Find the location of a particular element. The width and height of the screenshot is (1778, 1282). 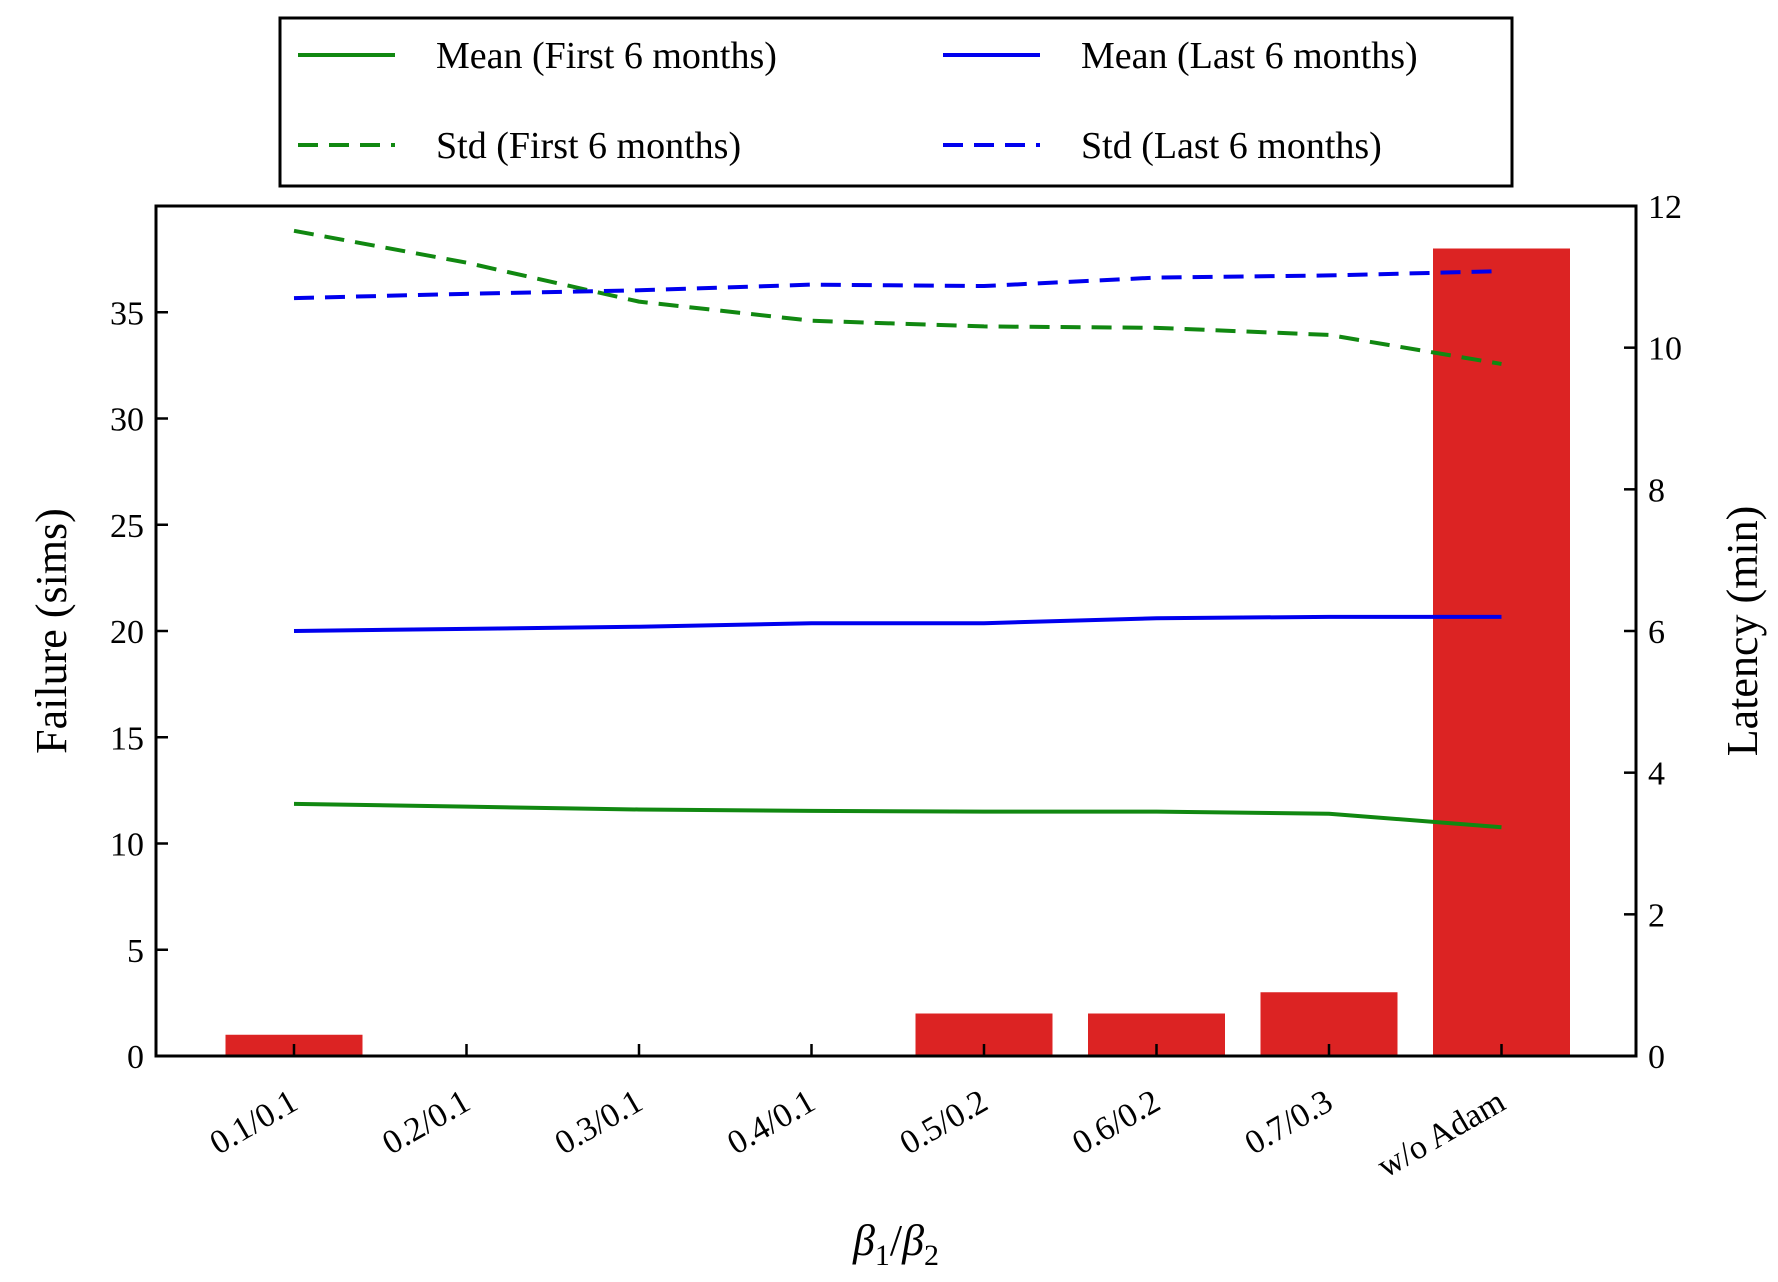

left-tick-label: 30 is located at coordinates (127, 420).